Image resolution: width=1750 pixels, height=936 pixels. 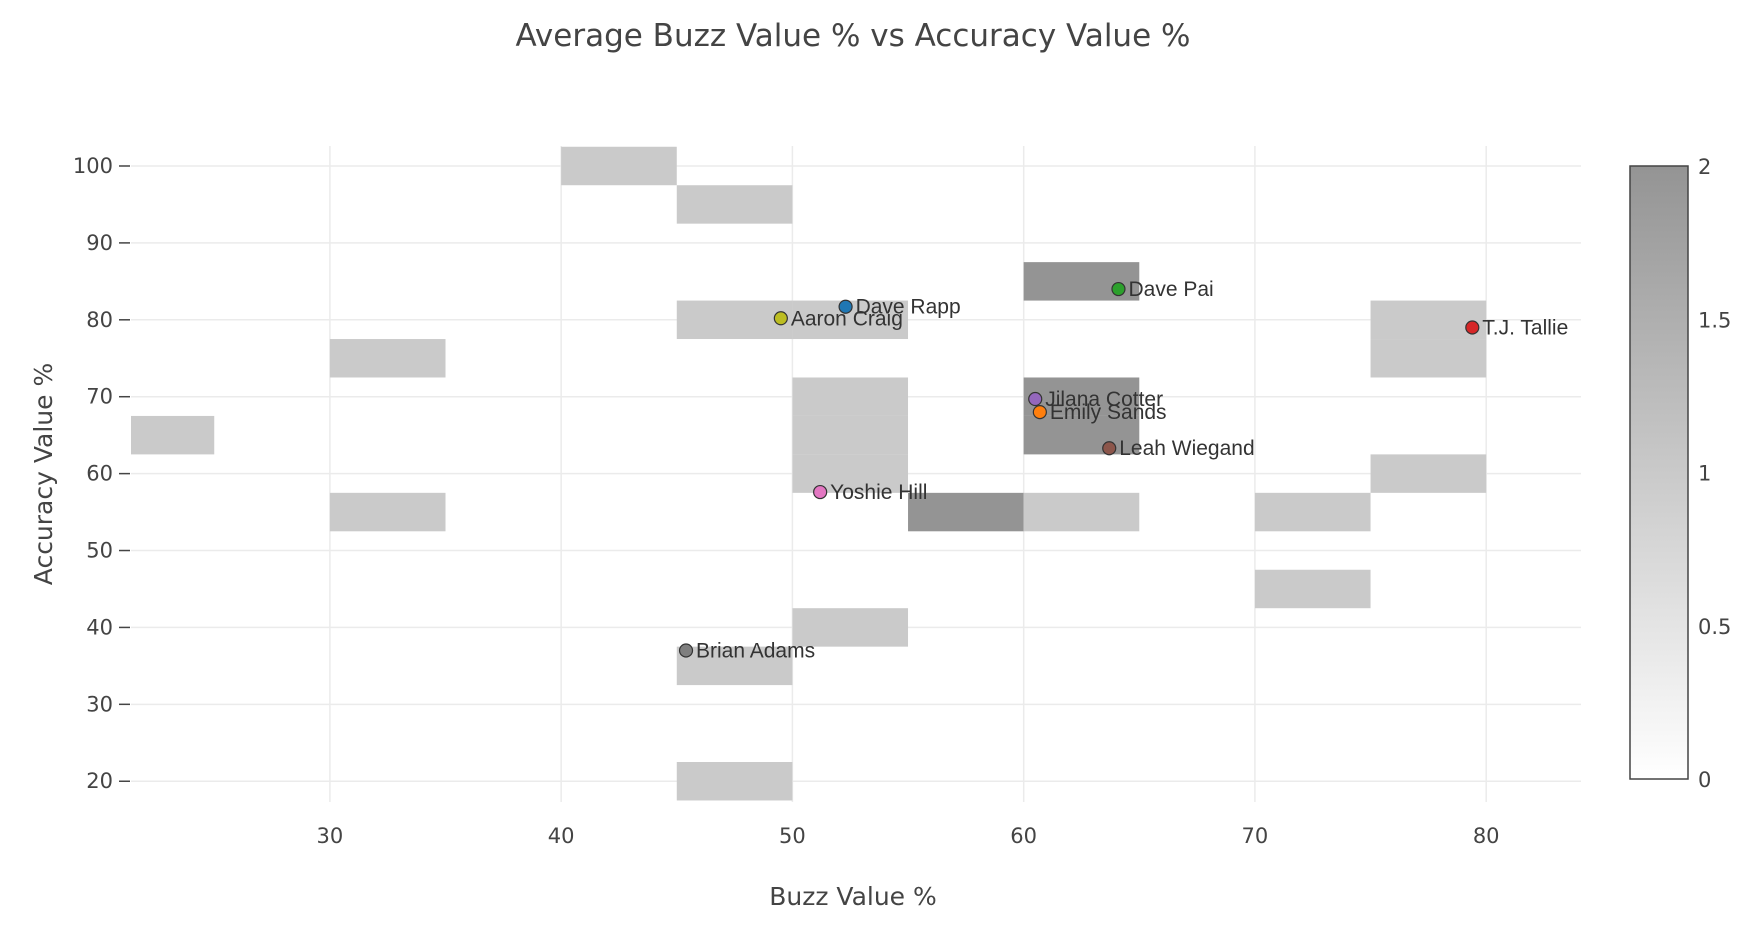 What do you see at coordinates (1659, 472) in the screenshot?
I see `colorbar-gradient` at bounding box center [1659, 472].